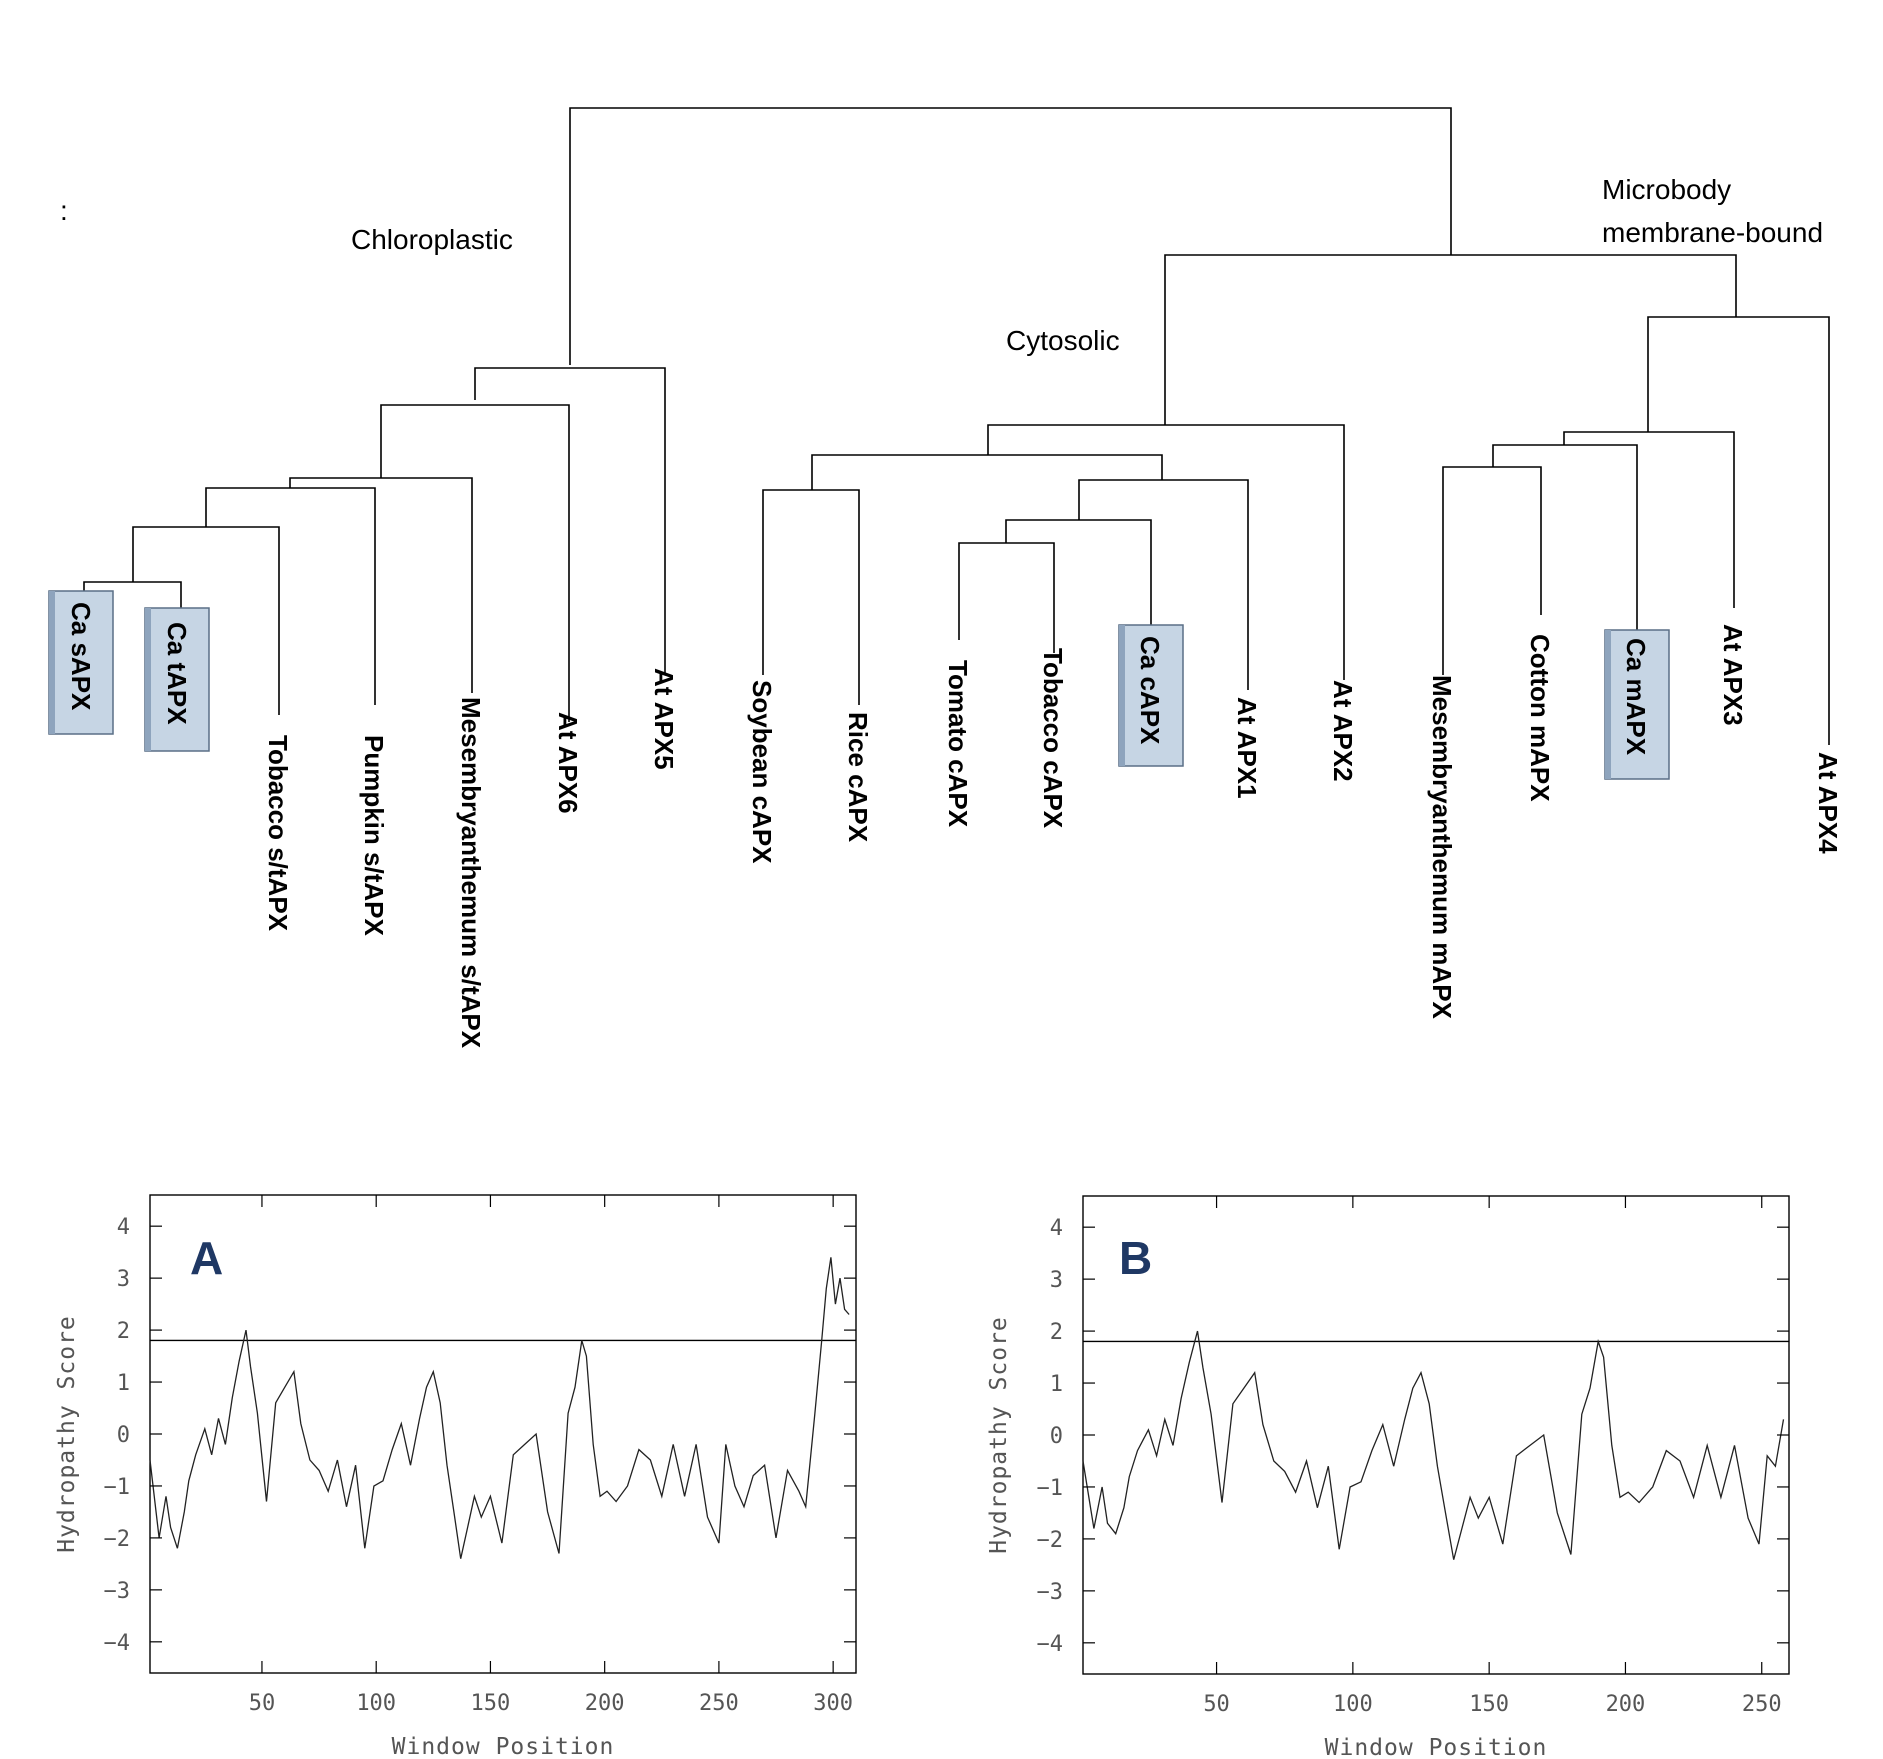 This screenshot has width=1883, height=1759. I want to click on plot-b-x-ticks: 50 100 150 200 250, so click(1492, 1456).